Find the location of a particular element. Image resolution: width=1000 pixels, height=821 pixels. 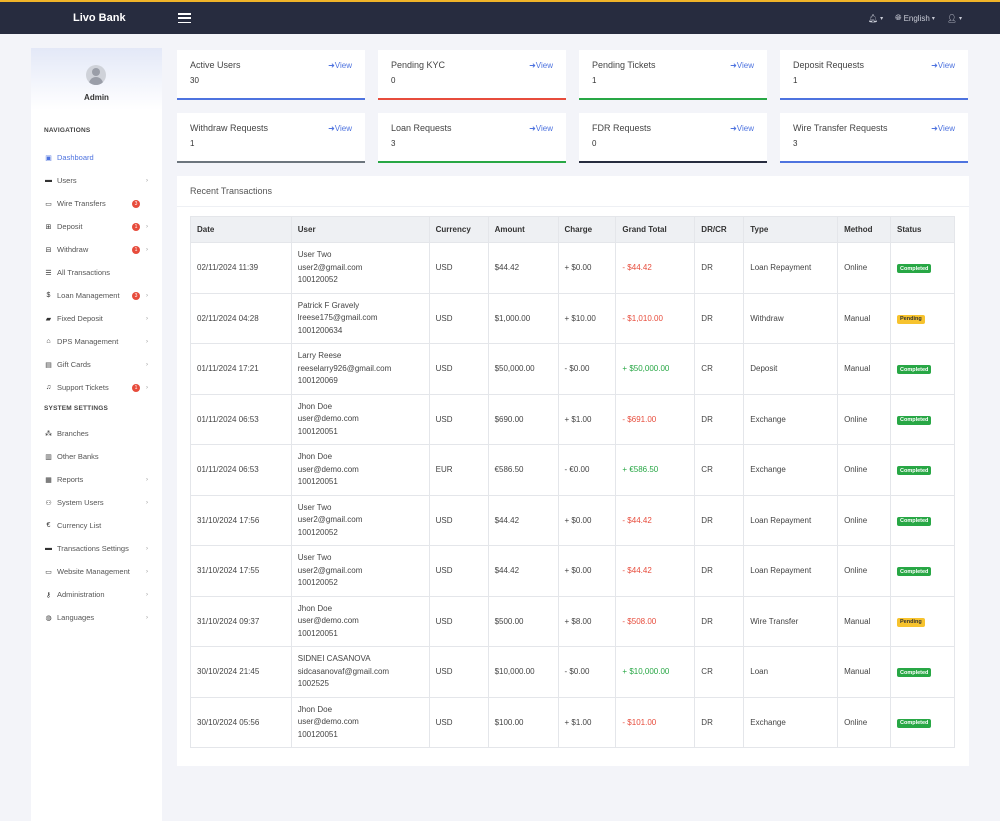

sidebar-item-label: Languages is located at coordinates (76, 617).